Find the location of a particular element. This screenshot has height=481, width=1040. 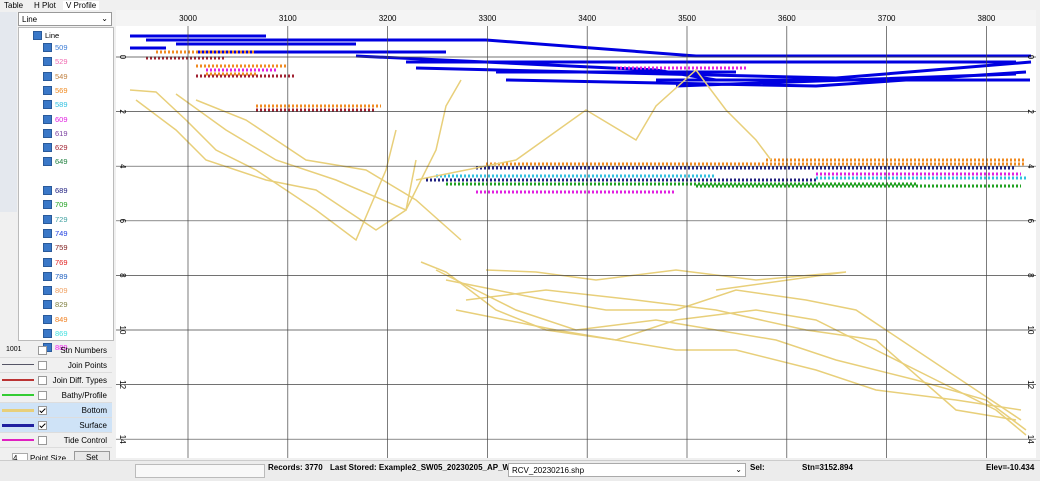

tree-item: 609 is located at coordinates (61, 119).